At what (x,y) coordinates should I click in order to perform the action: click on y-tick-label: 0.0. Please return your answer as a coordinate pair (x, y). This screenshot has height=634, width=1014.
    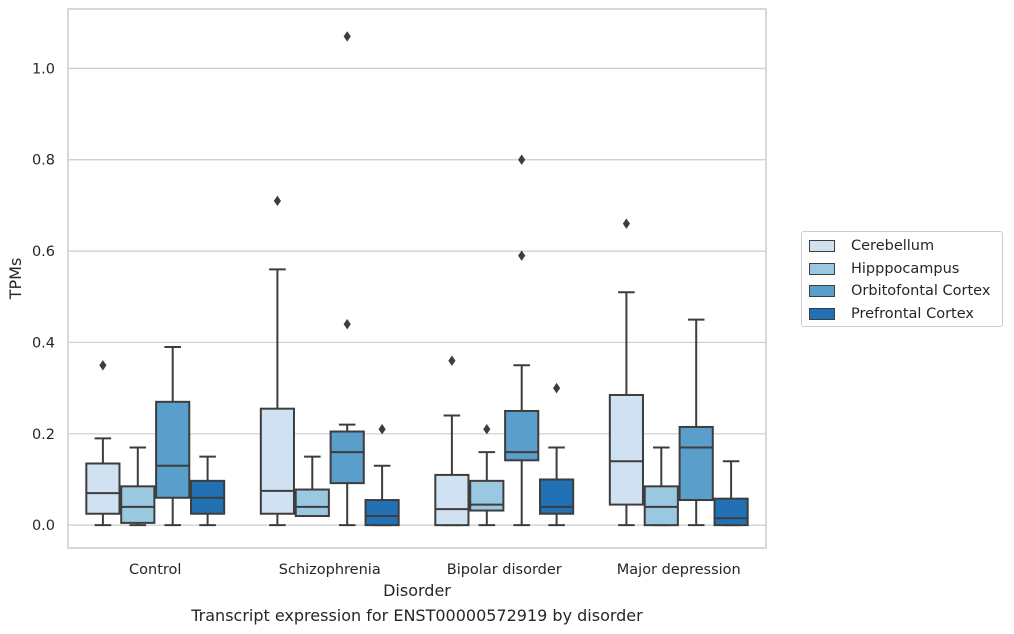
    Looking at the image, I should click on (43, 526).